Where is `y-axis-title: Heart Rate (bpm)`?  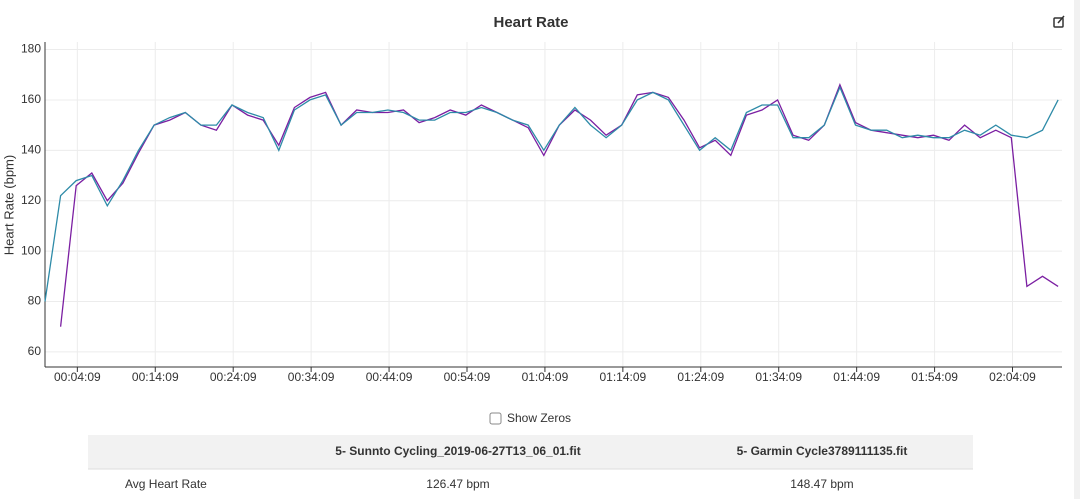 y-axis-title: Heart Rate (bpm) is located at coordinates (8, 205).